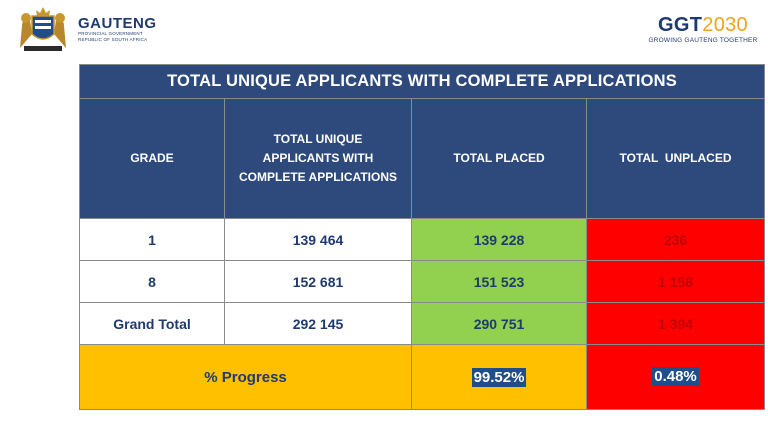 This screenshot has height=430, width=768. I want to click on ggt2030-logo: GGT2030 GROWING GAUTENG TOGETHER, so click(703, 32).